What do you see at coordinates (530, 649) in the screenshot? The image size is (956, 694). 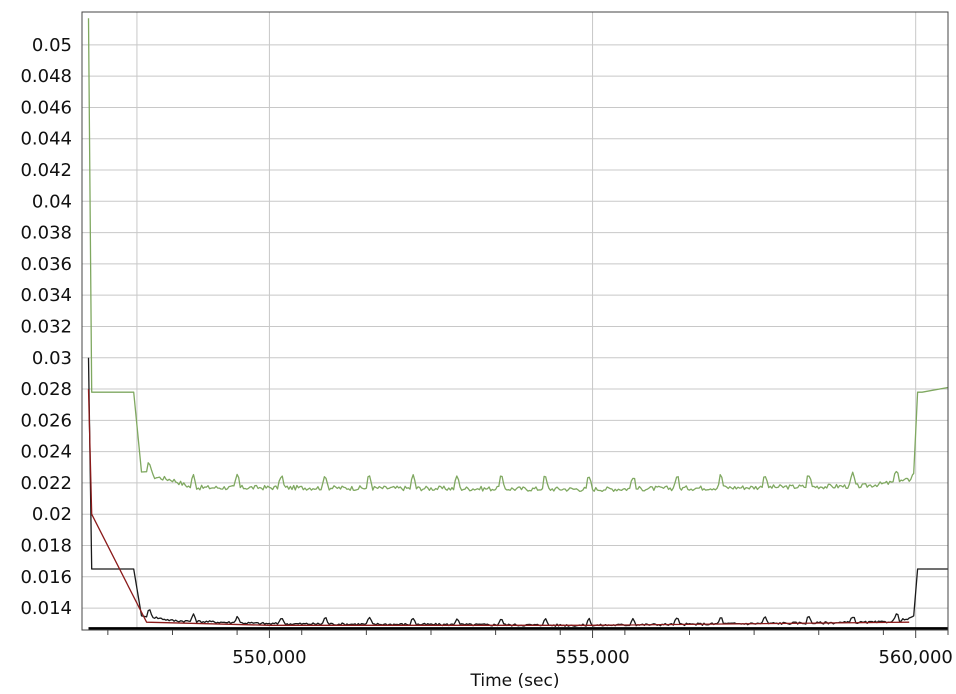 I see `x-axis-ticks: 550,000 555,000 560,000` at bounding box center [530, 649].